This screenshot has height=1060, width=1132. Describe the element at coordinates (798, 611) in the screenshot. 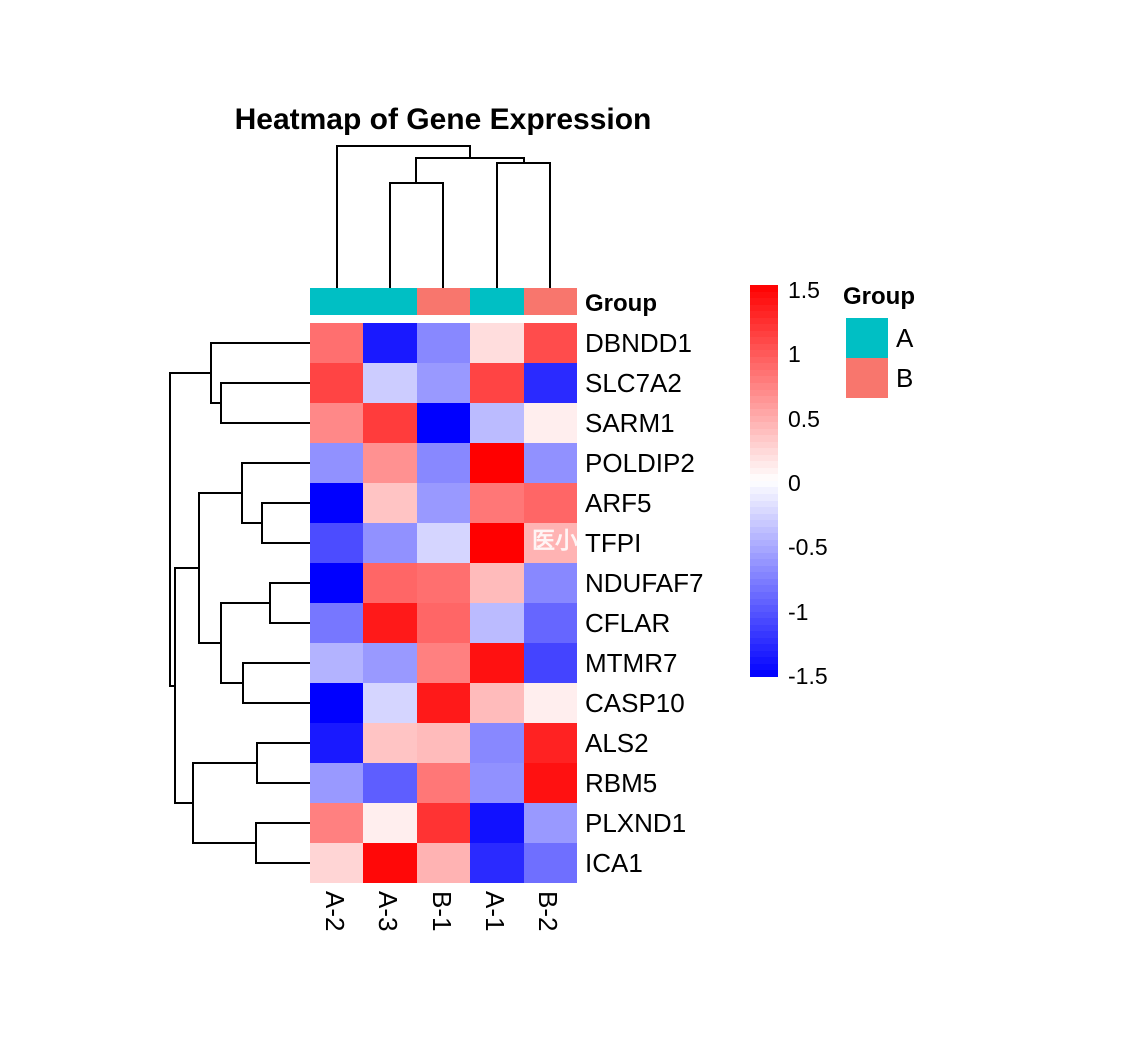

I see `colorbar-tick-label: -1` at that location.